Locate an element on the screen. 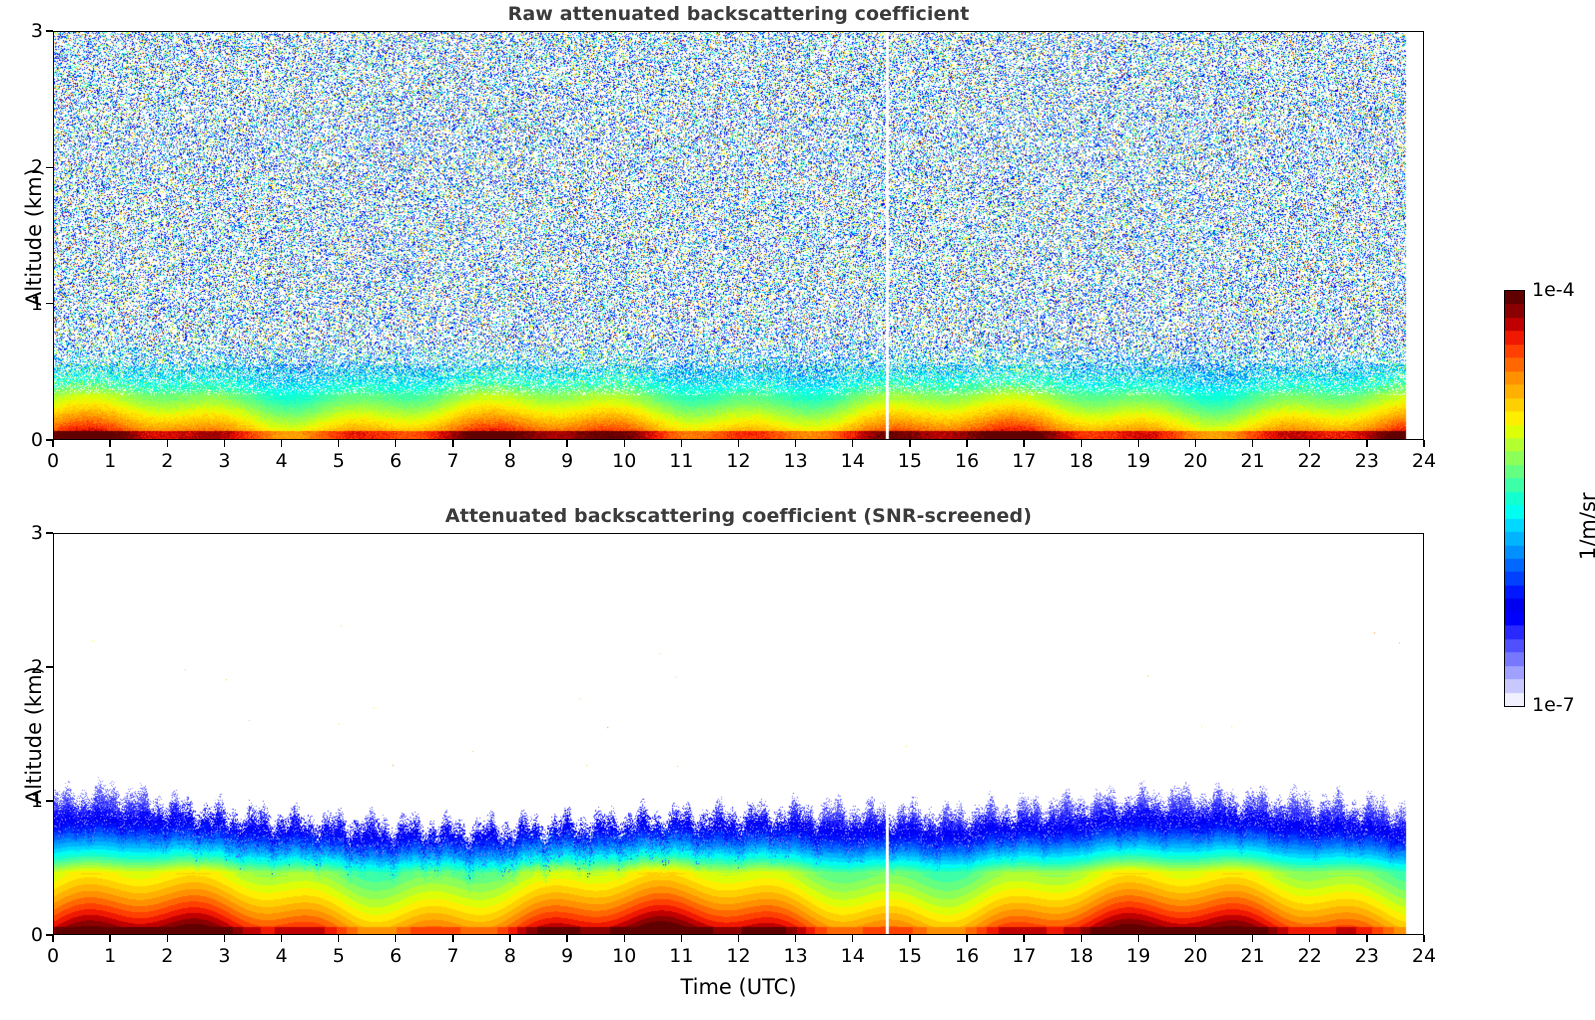  xticklabel-raw-6: 6 is located at coordinates (395, 461).